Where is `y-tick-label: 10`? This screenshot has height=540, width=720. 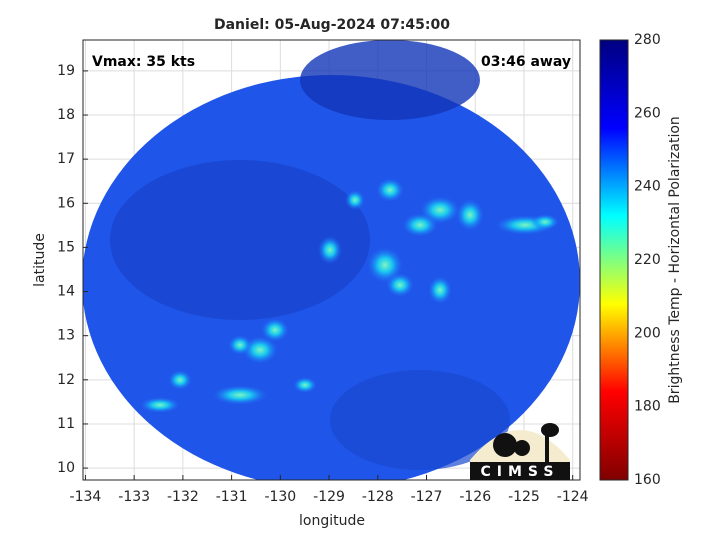 y-tick-label: 10 is located at coordinates (66, 468).